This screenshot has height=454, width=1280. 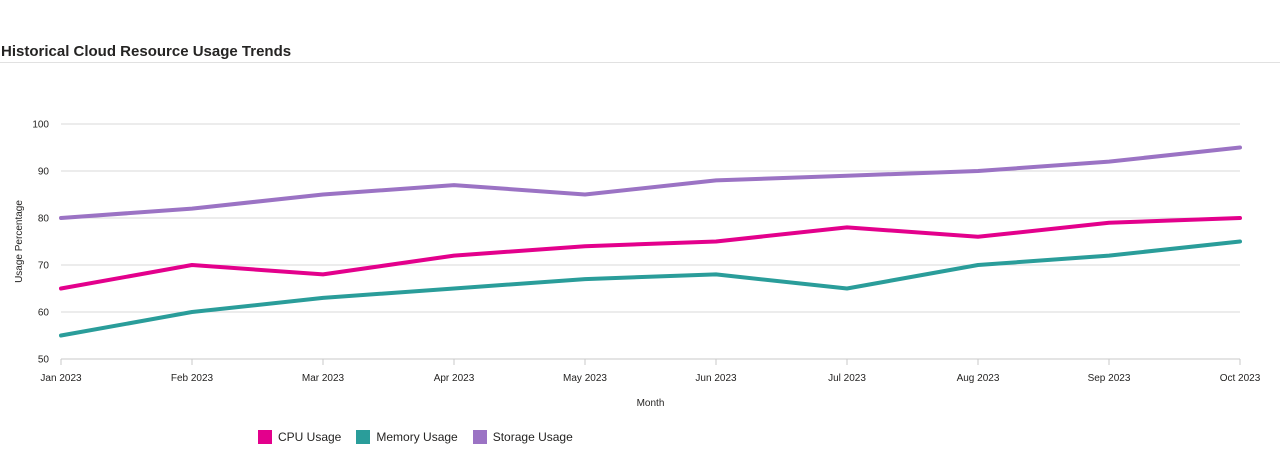 What do you see at coordinates (146, 51) in the screenshot?
I see `chart-title: Historical Cloud Resource Usage Trends` at bounding box center [146, 51].